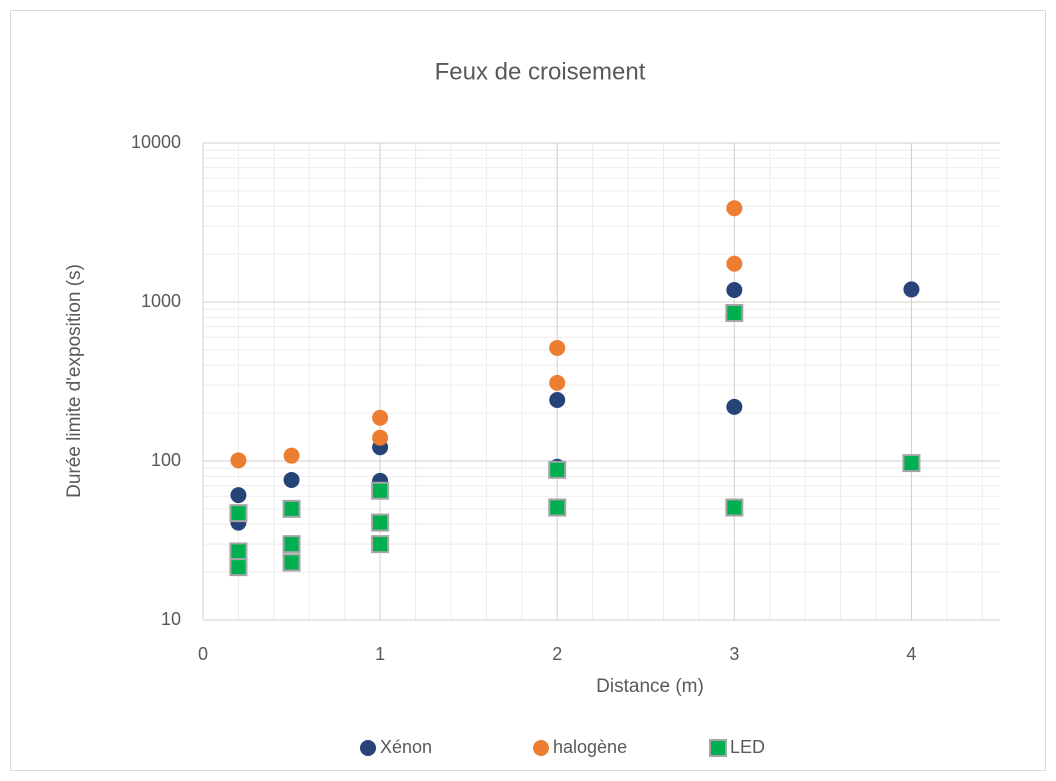 The image size is (1056, 781). Describe the element at coordinates (747, 747) in the screenshot. I see `legend-label: LED` at that location.